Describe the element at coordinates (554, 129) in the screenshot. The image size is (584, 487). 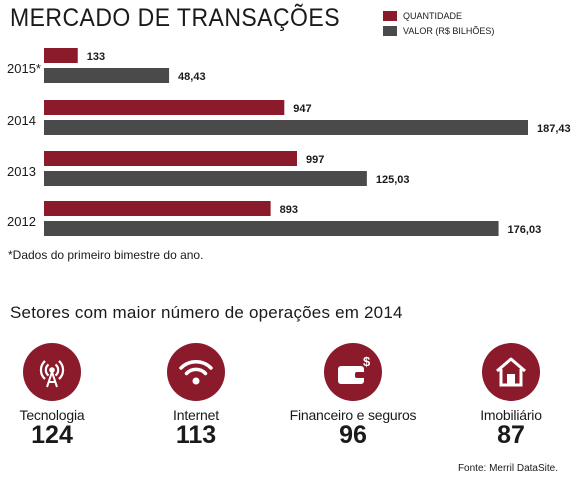
I see `label-valor-2014: 187,43` at that location.